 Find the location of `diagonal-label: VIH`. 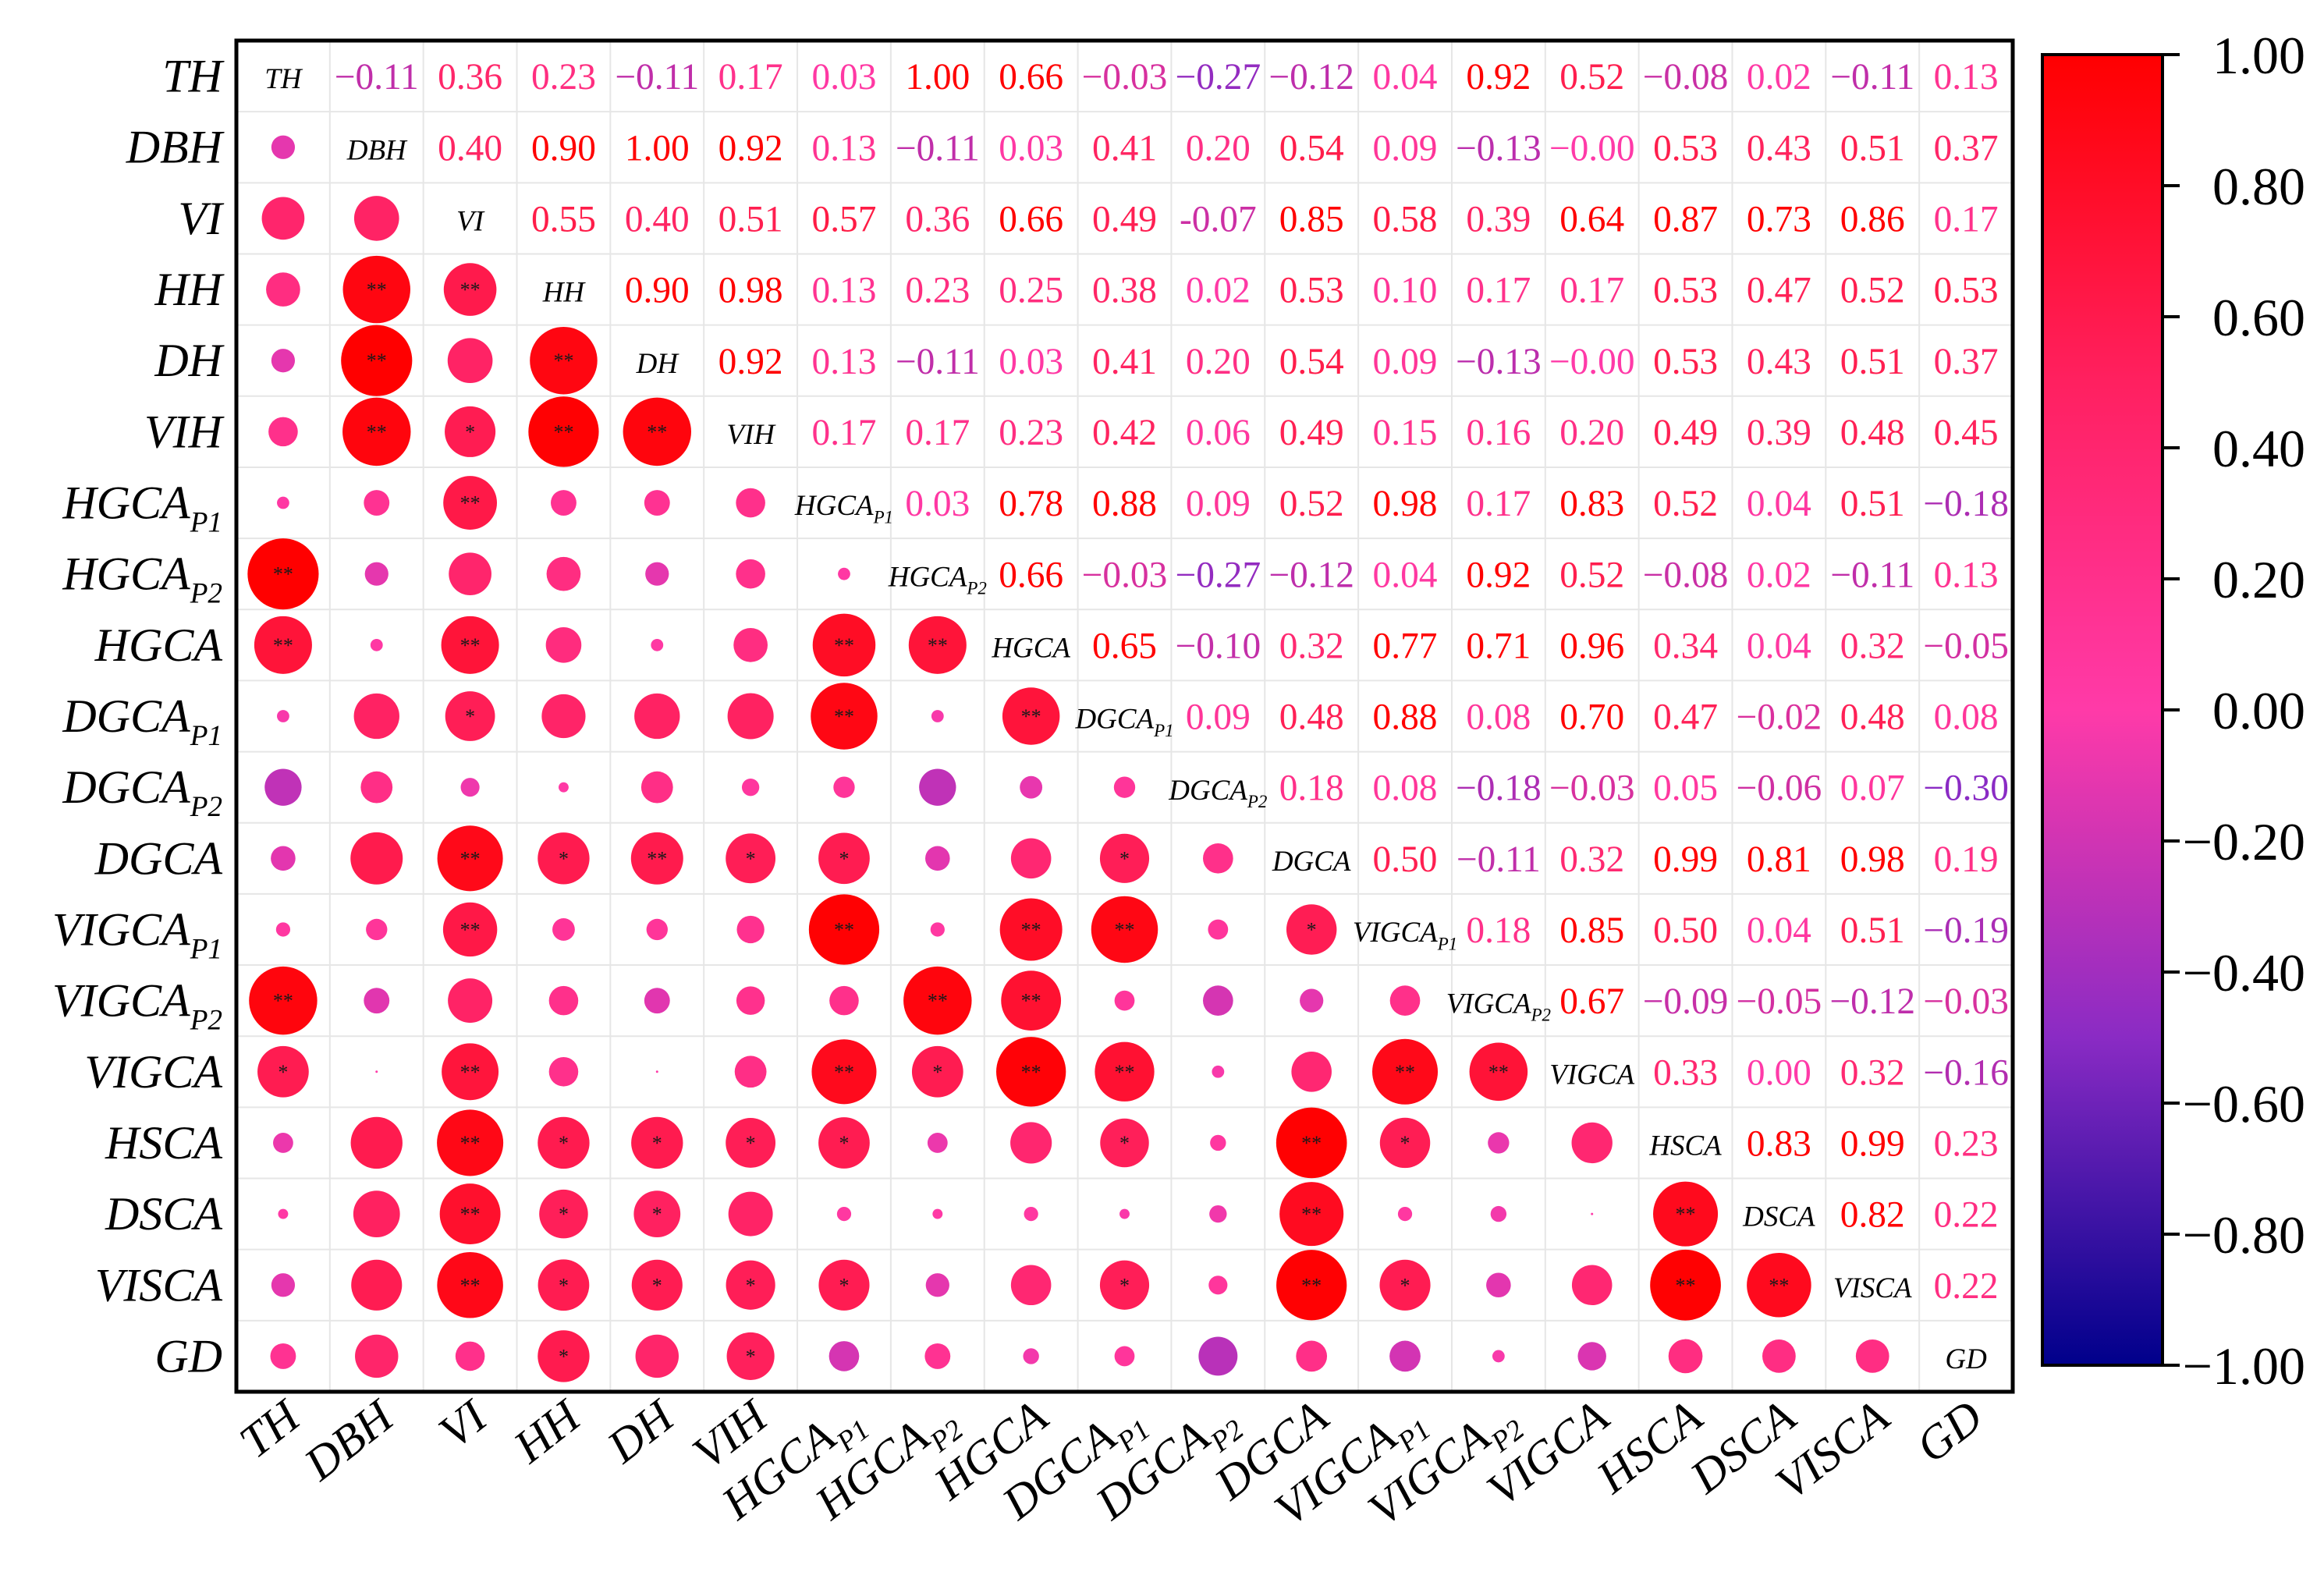

diagonal-label: VIH is located at coordinates (751, 434).